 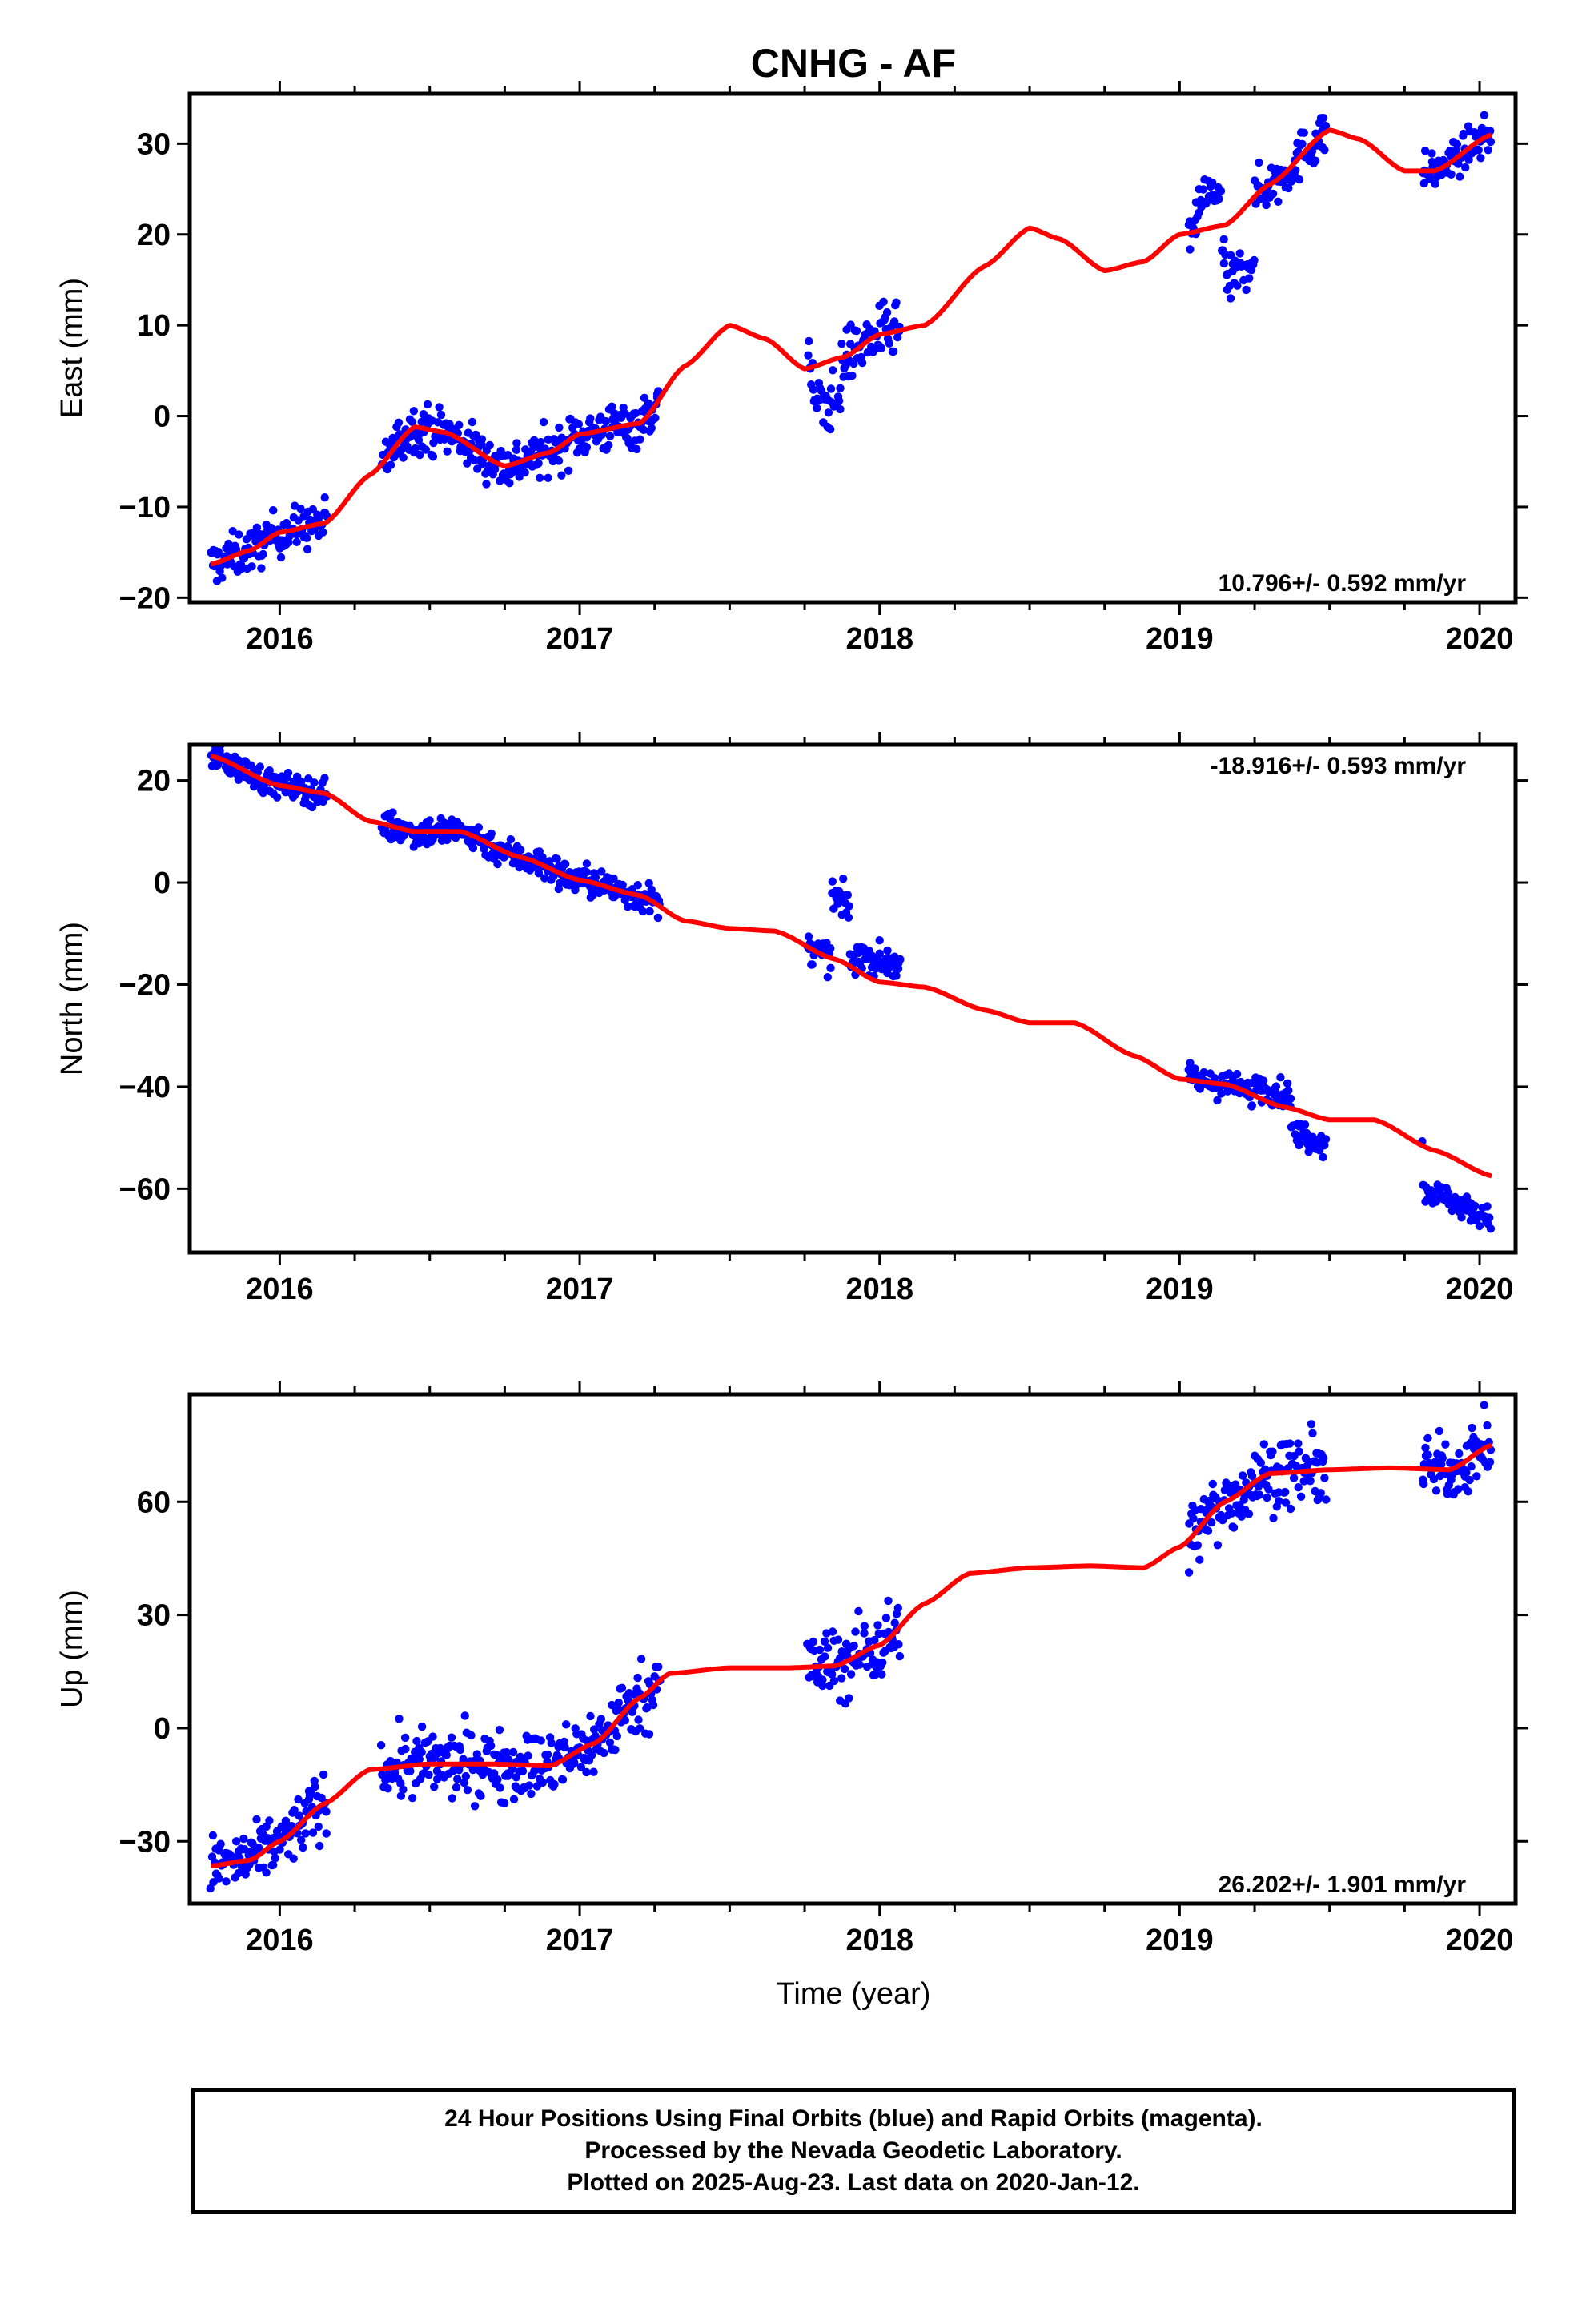 I want to click on y-tick-label: 10, so click(x=154, y=326).